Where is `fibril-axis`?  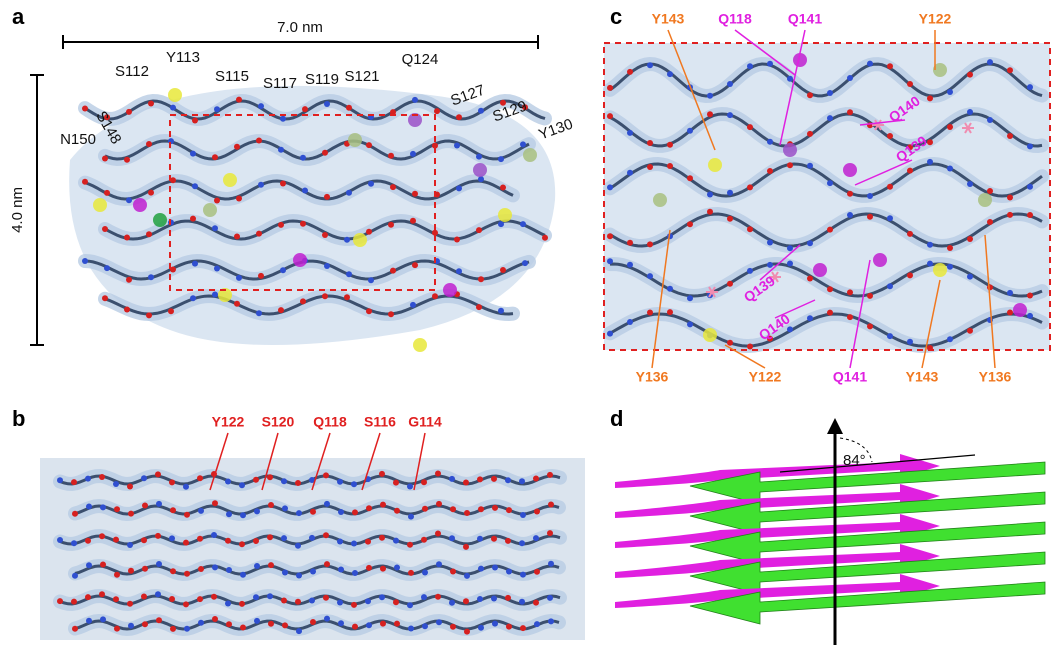
fibril-axis is located at coordinates (877, 463).